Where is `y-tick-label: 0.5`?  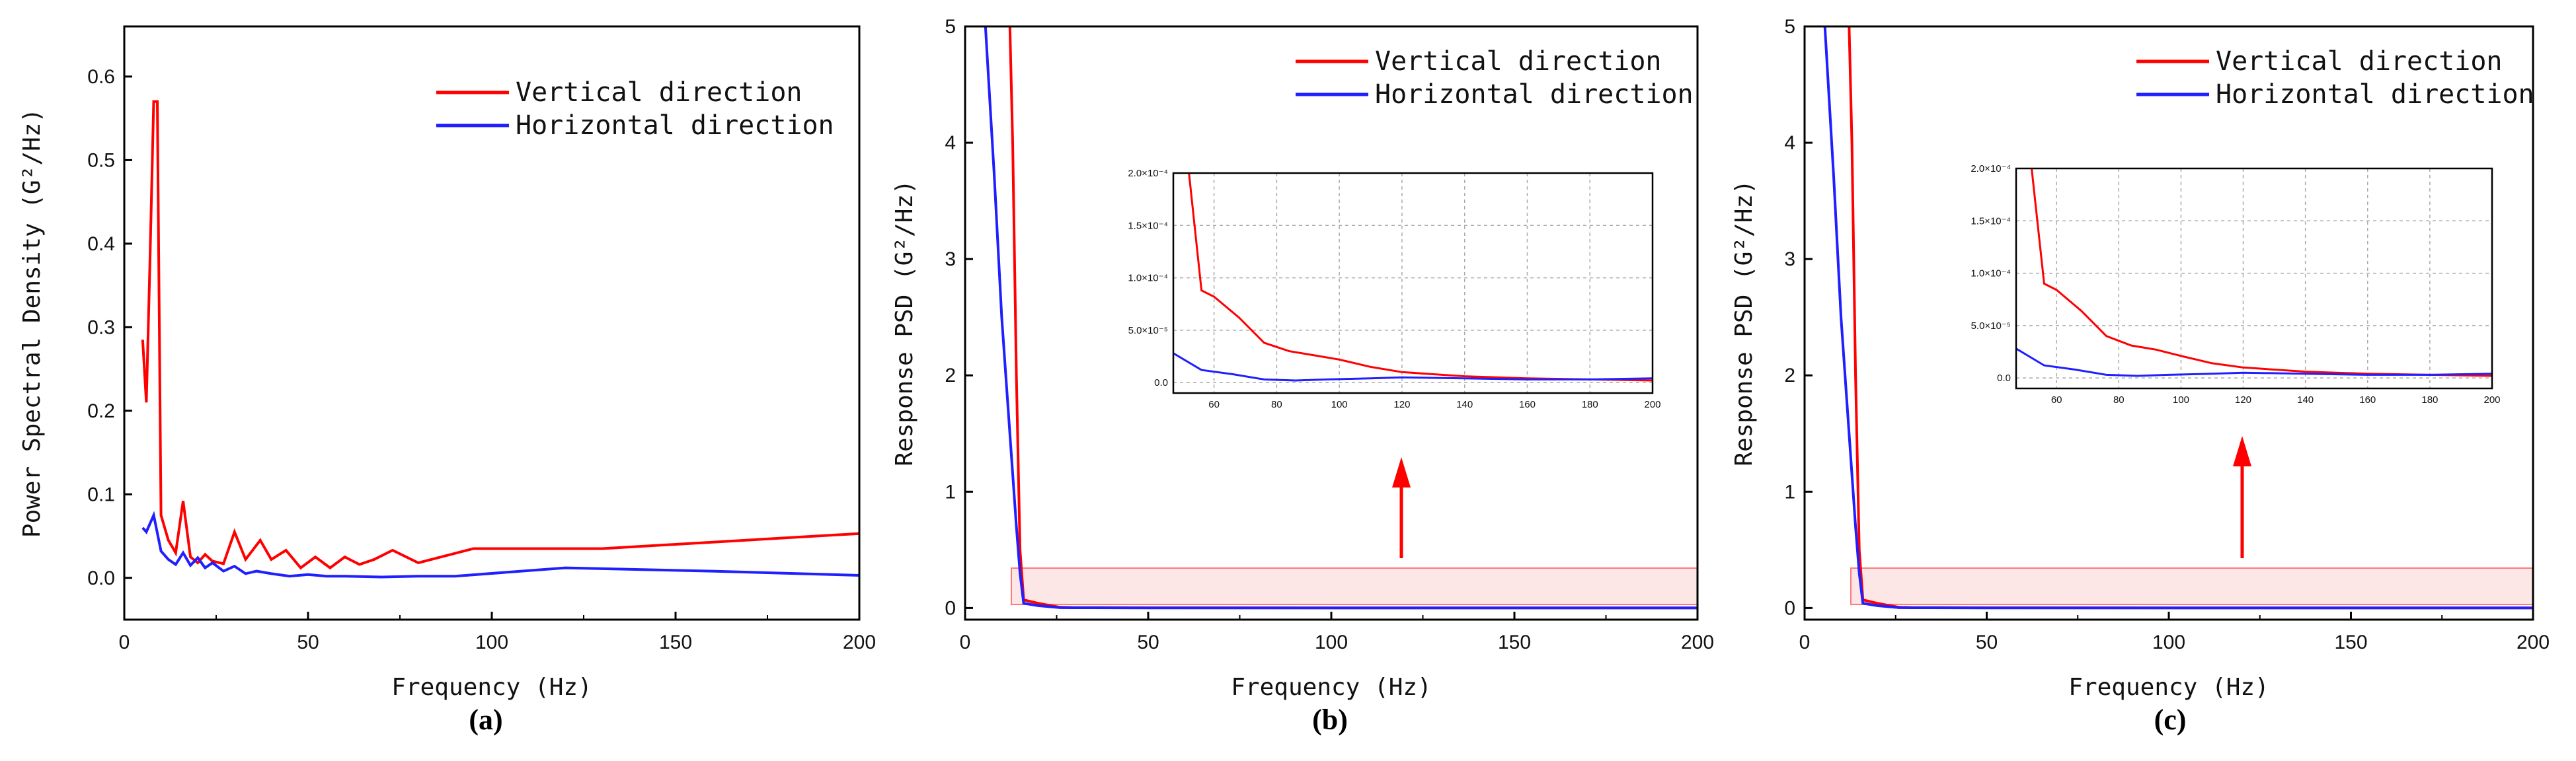 y-tick-label: 0.5 is located at coordinates (101, 160).